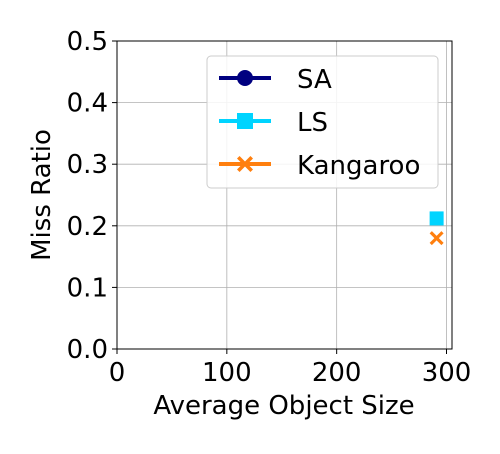 The image size is (500, 454). What do you see at coordinates (358, 166) in the screenshot?
I see `legend-label-kangaroo: Kangaroo` at bounding box center [358, 166].